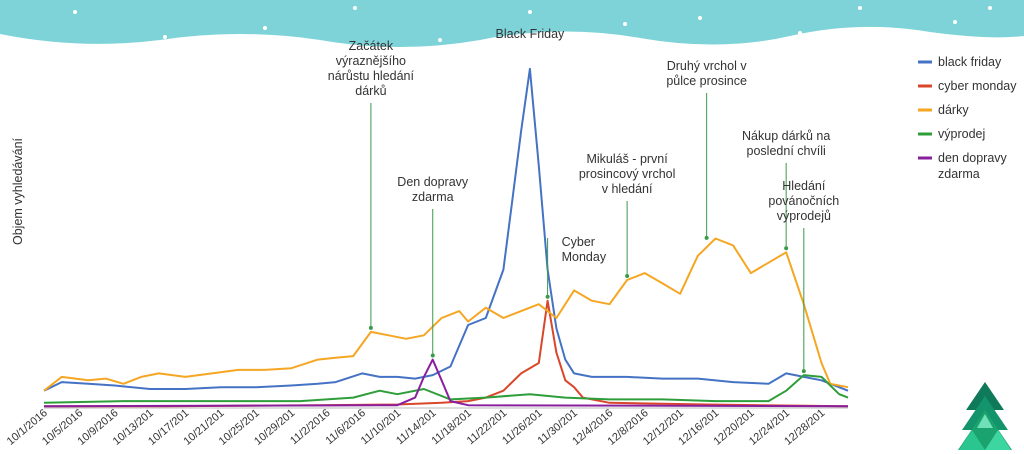 This screenshot has height=454, width=1024. Describe the element at coordinates (706, 81) in the screenshot. I see `annotation-text: půlce prosince` at that location.